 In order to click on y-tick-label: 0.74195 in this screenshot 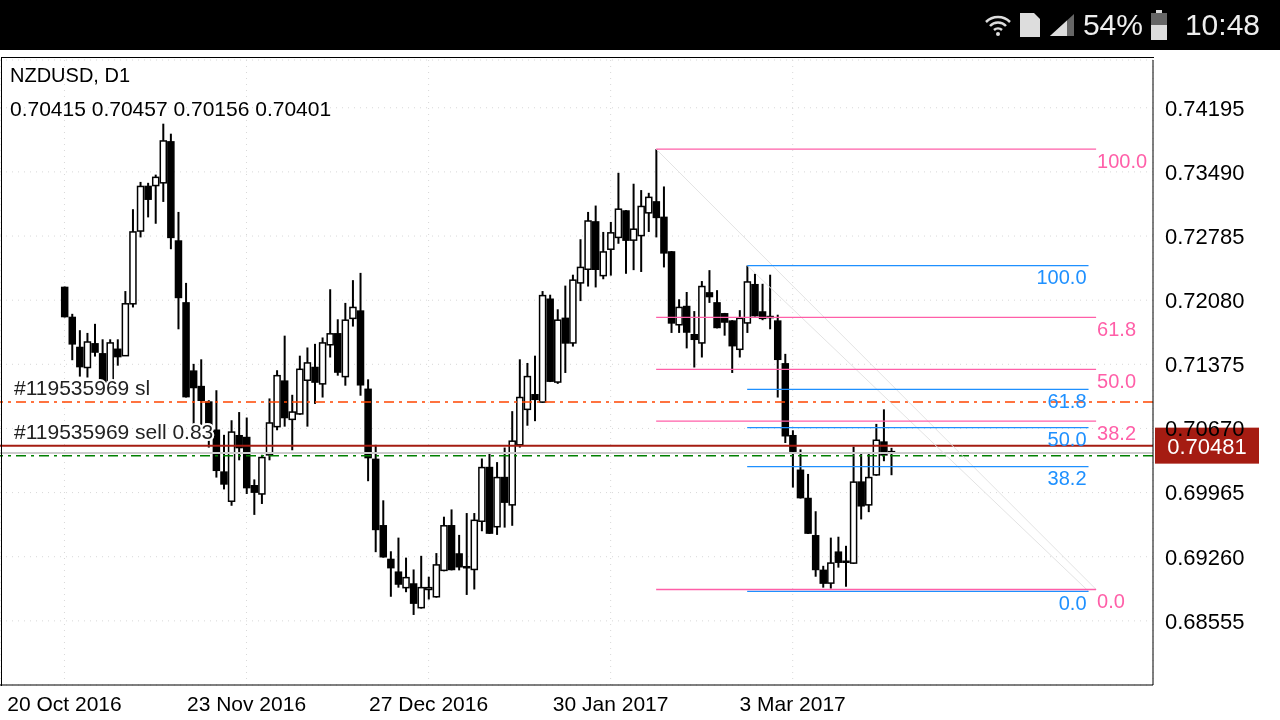, I will do `click(1205, 108)`.